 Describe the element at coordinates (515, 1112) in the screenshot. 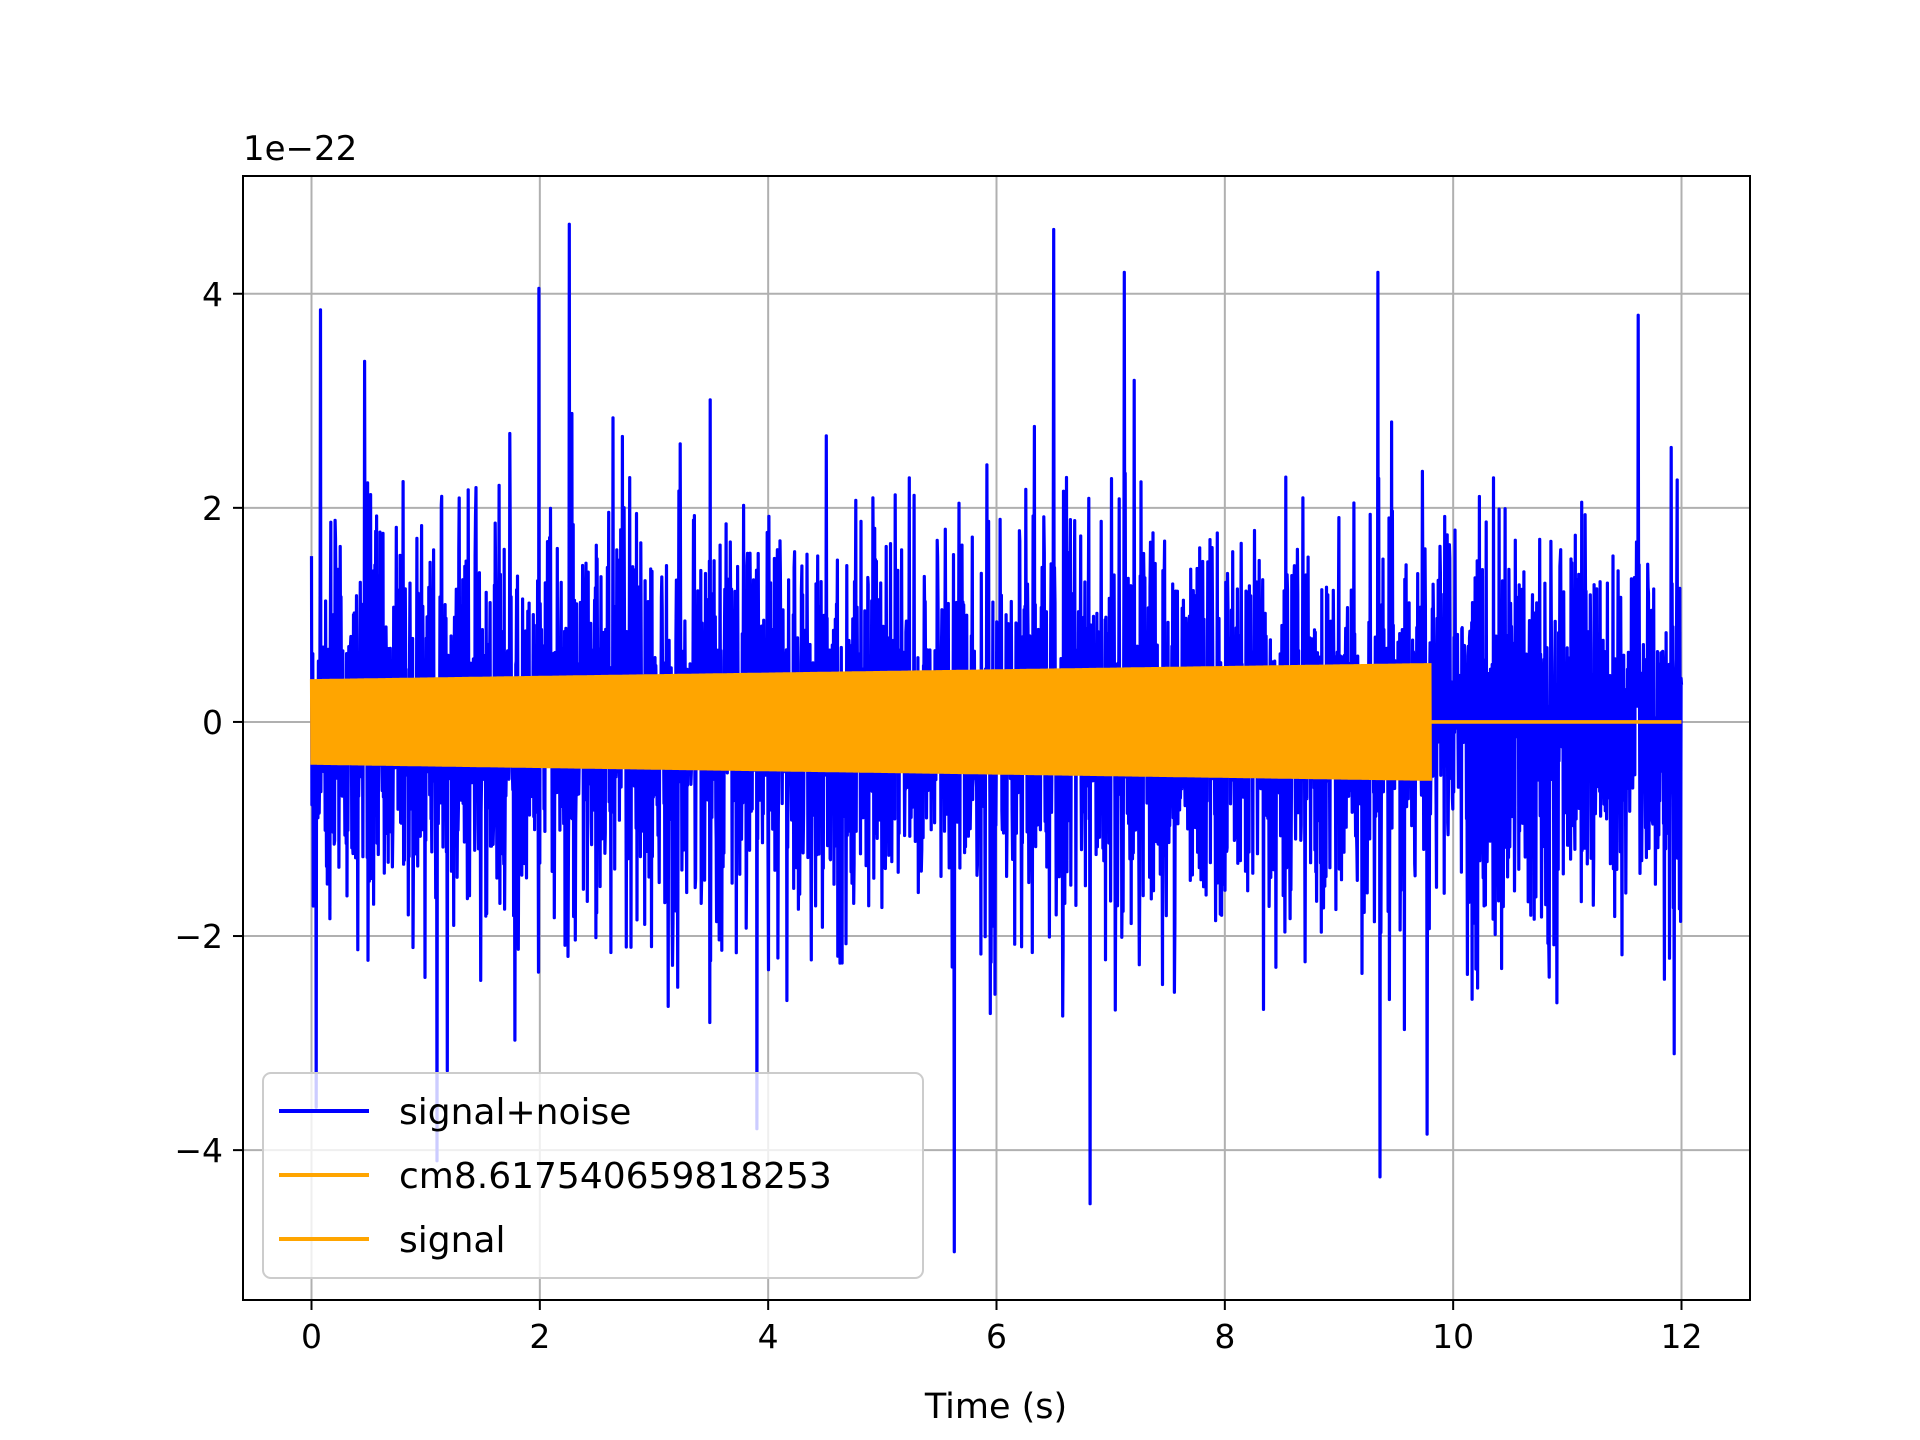

I see `legend-label-0: signal+noise` at that location.